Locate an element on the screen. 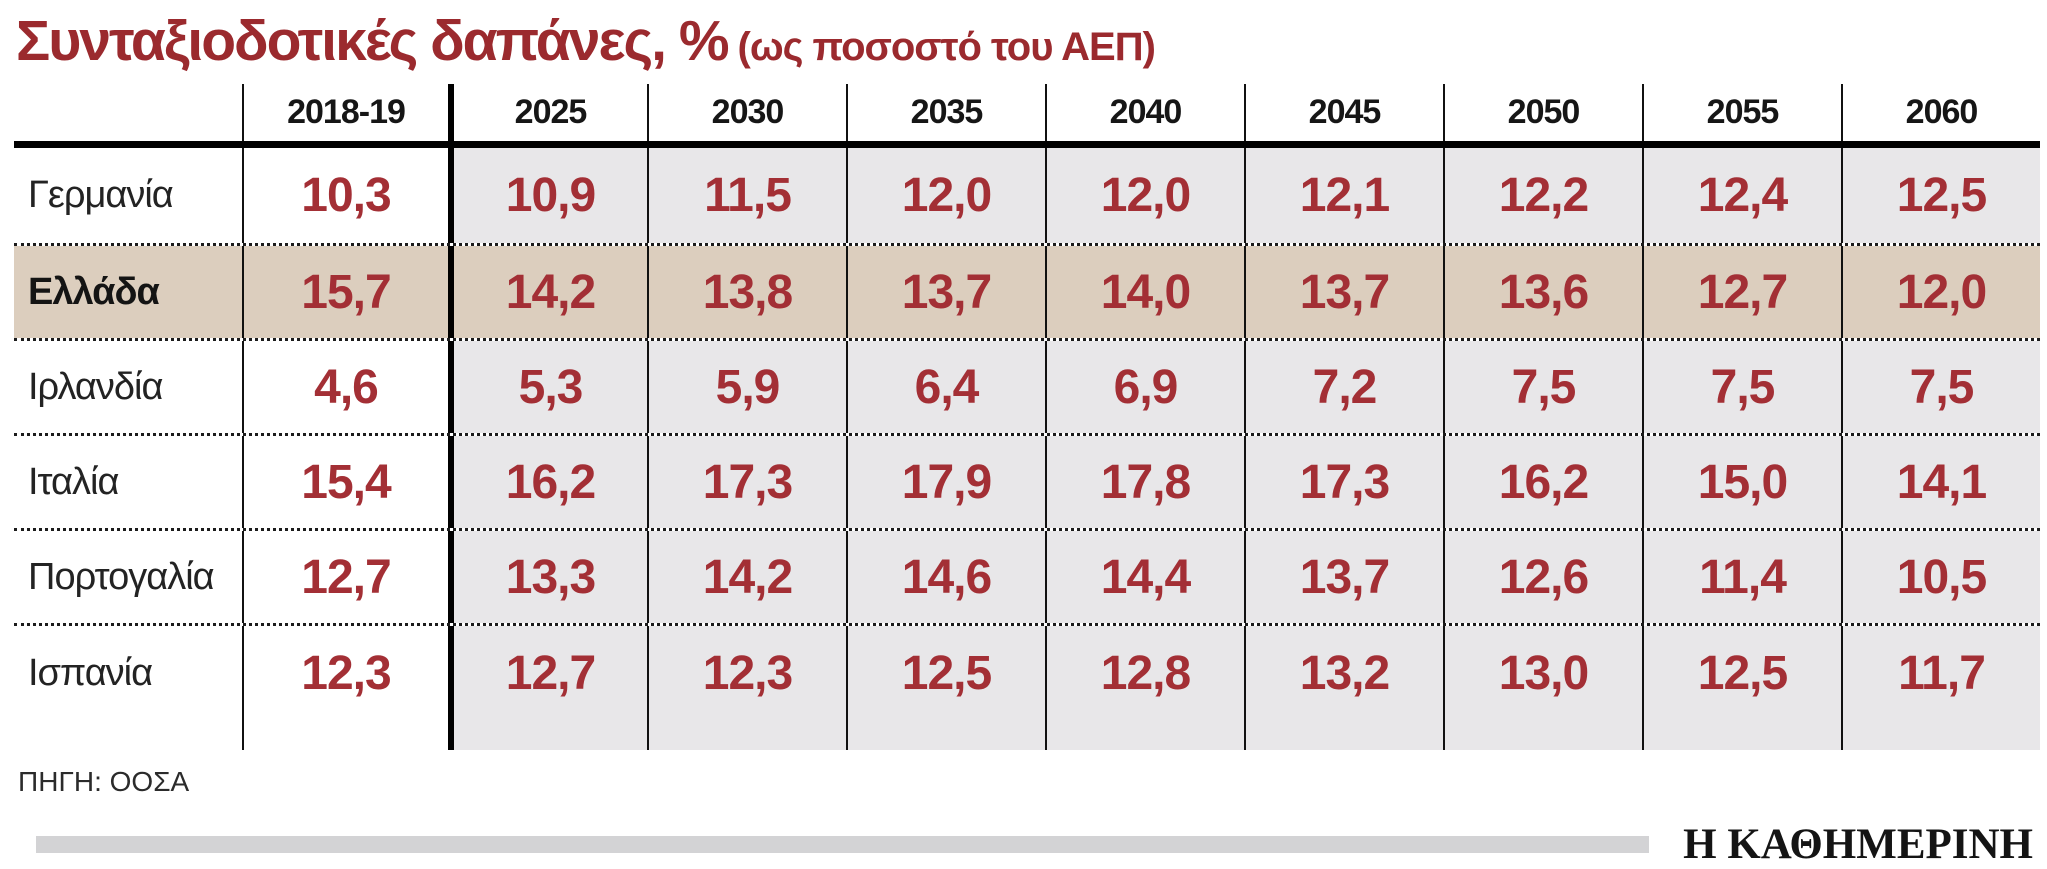 The width and height of the screenshot is (2047, 869). figure-title-sub: (ως ποσοστό του ΑΕΠ) is located at coordinates (946, 47).